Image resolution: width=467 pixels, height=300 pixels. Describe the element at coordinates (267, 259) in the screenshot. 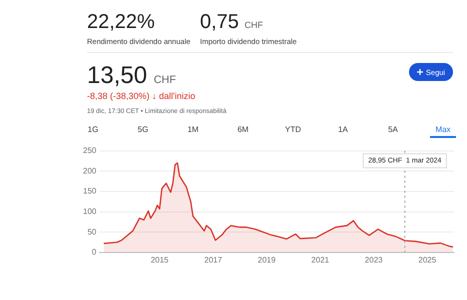

I see `x-tick-label: 2019` at that location.